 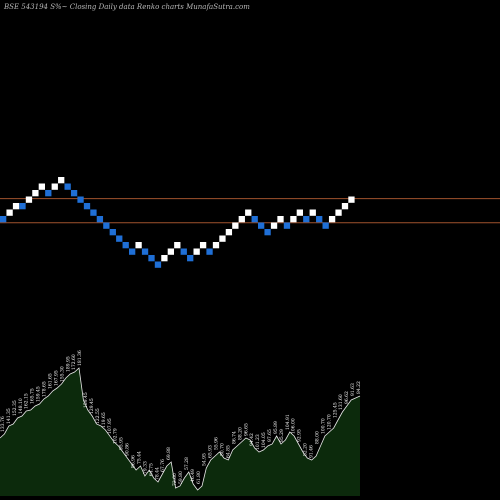 What do you see at coordinates (3, 424) in the screenshot?
I see `volume-label: 133.76` at bounding box center [3, 424].